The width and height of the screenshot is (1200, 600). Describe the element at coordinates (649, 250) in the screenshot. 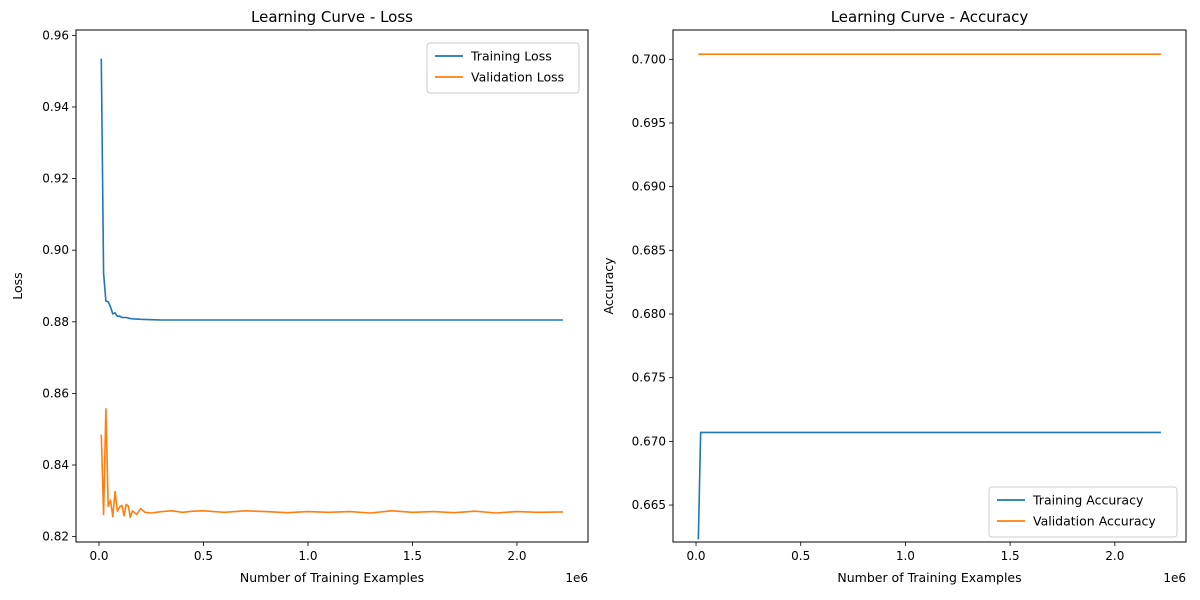

I see `y-tick-label: 0.685` at that location.